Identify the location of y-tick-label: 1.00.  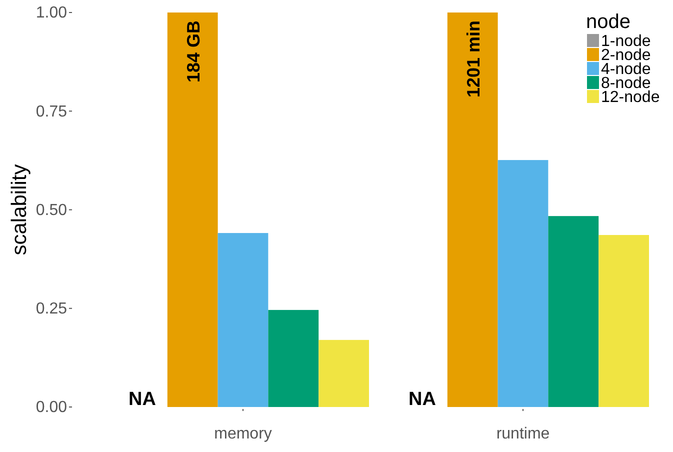
(52, 13).